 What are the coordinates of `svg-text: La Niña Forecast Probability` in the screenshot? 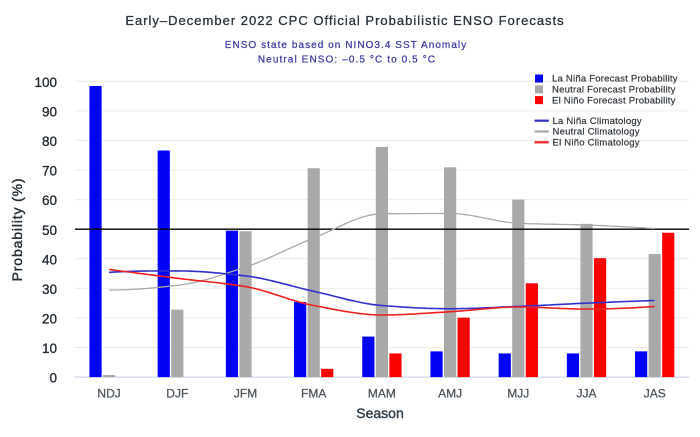 It's located at (615, 79).